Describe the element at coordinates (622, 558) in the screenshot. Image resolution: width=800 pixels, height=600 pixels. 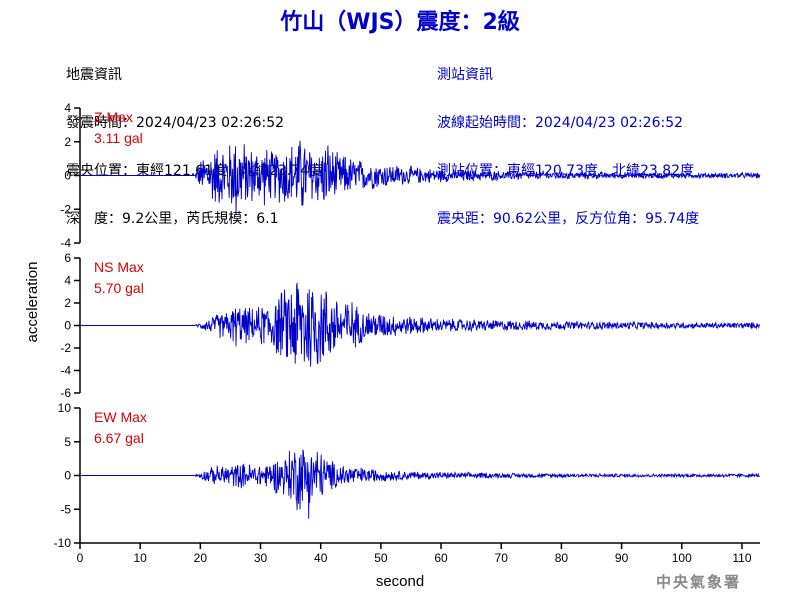
I see `x-tick-label: 90` at that location.